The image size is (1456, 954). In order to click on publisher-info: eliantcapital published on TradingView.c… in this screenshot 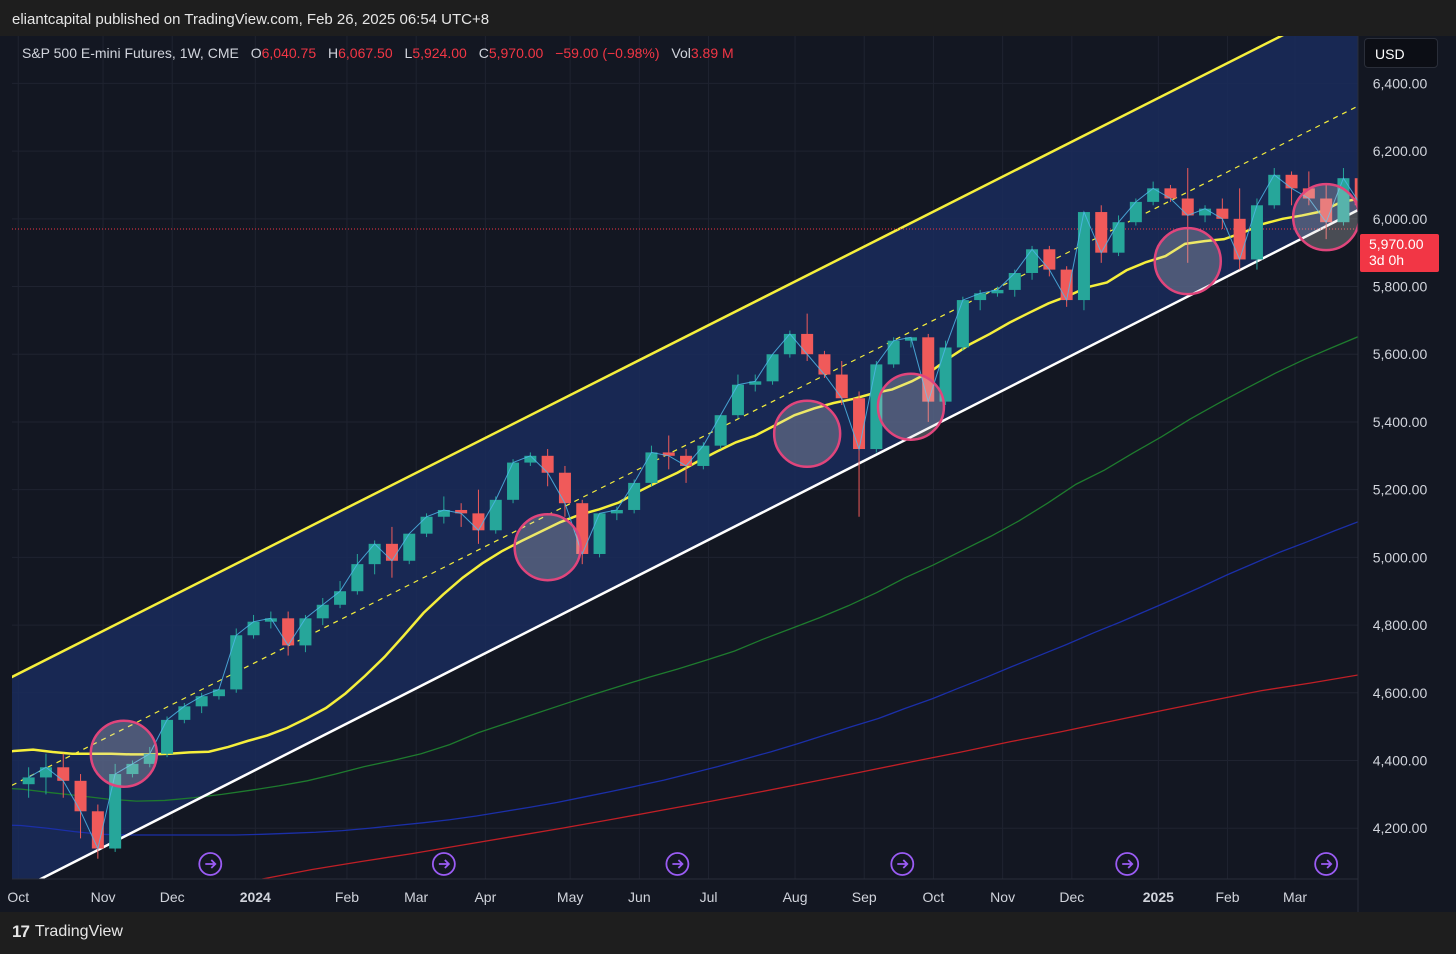, I will do `click(251, 19)`.